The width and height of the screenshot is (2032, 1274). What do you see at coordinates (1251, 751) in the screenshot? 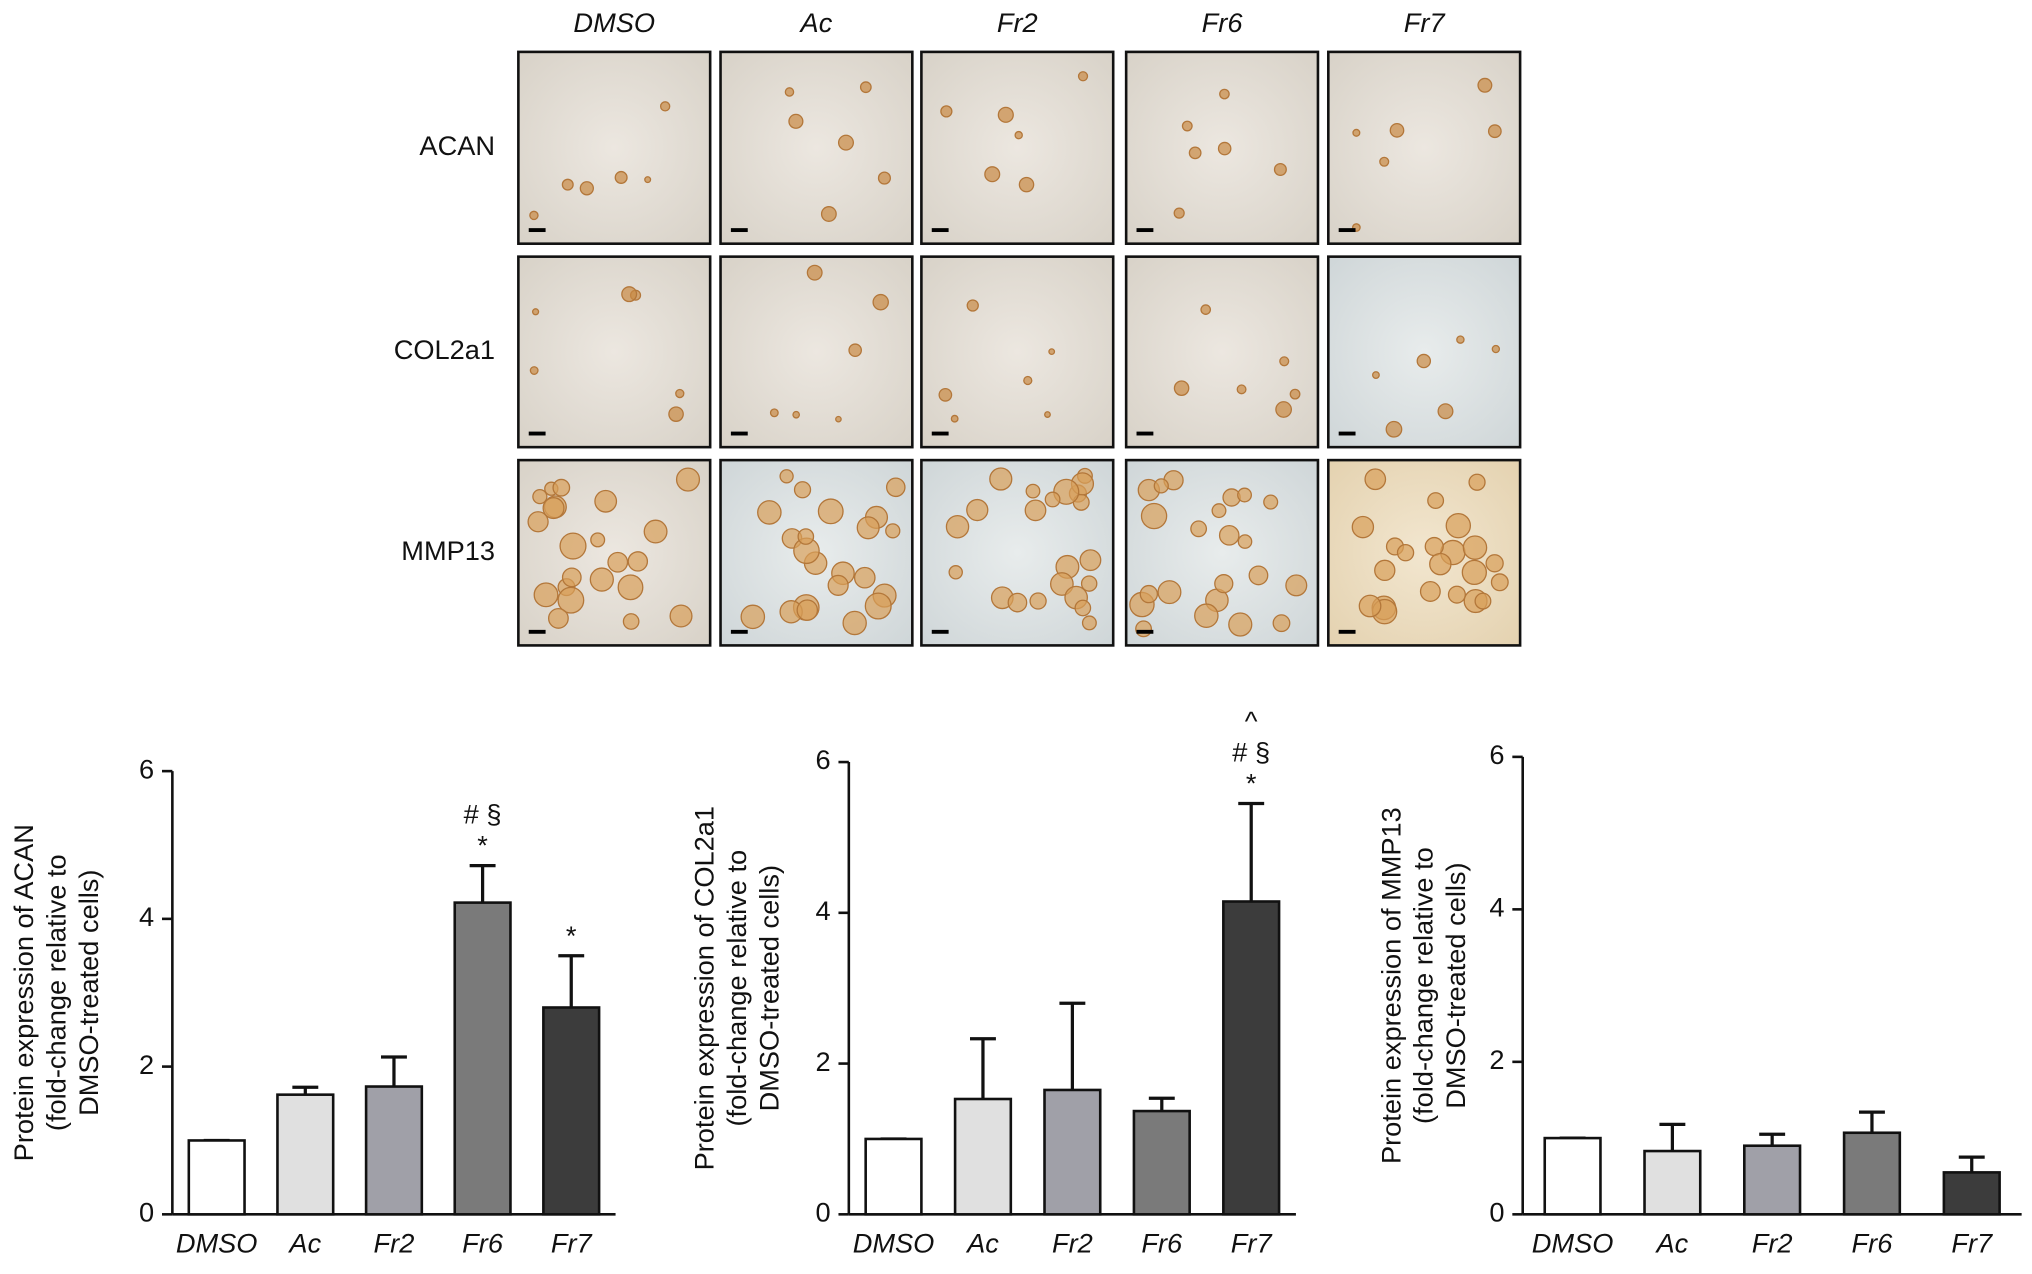
I see `significance-mark: # §` at bounding box center [1251, 751].